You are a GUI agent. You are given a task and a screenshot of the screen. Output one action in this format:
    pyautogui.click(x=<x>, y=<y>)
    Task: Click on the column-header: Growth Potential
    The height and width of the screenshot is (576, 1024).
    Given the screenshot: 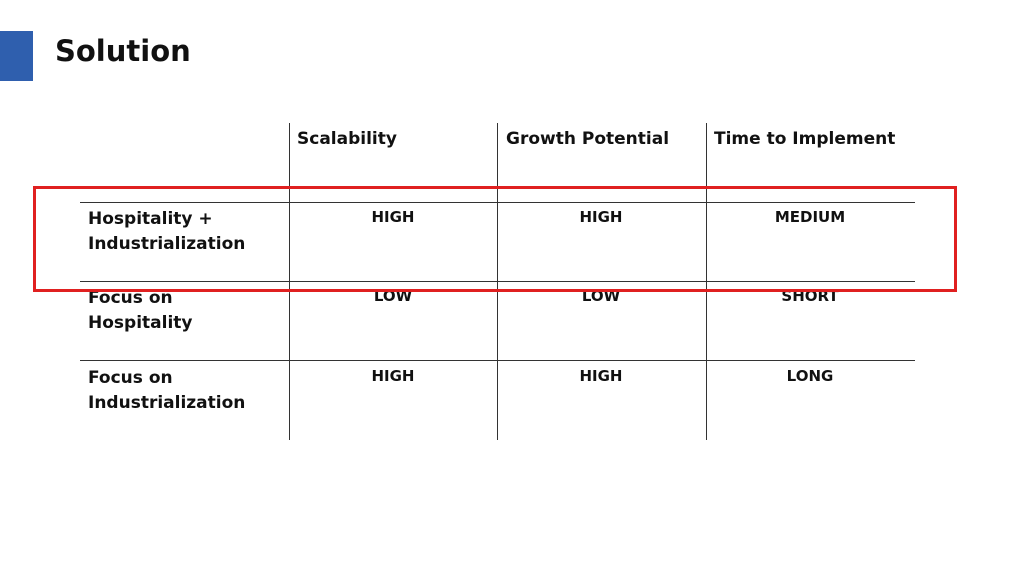 What is the action you would take?
    pyautogui.click(x=588, y=139)
    